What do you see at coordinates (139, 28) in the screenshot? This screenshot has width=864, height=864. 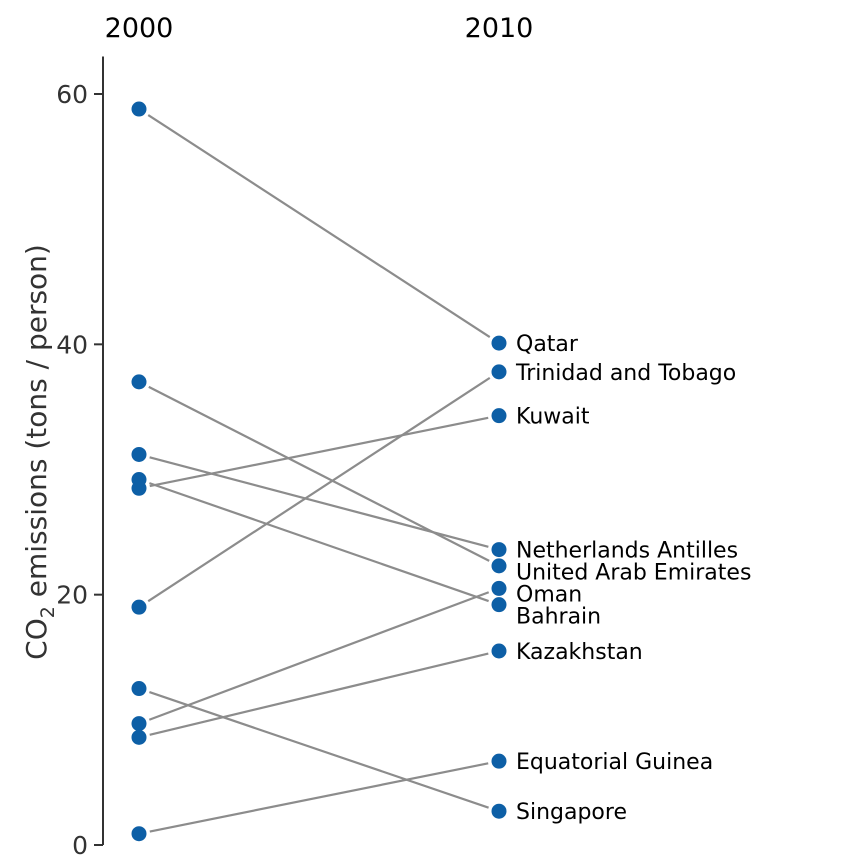 I see `column-label-2000: 2000` at bounding box center [139, 28].